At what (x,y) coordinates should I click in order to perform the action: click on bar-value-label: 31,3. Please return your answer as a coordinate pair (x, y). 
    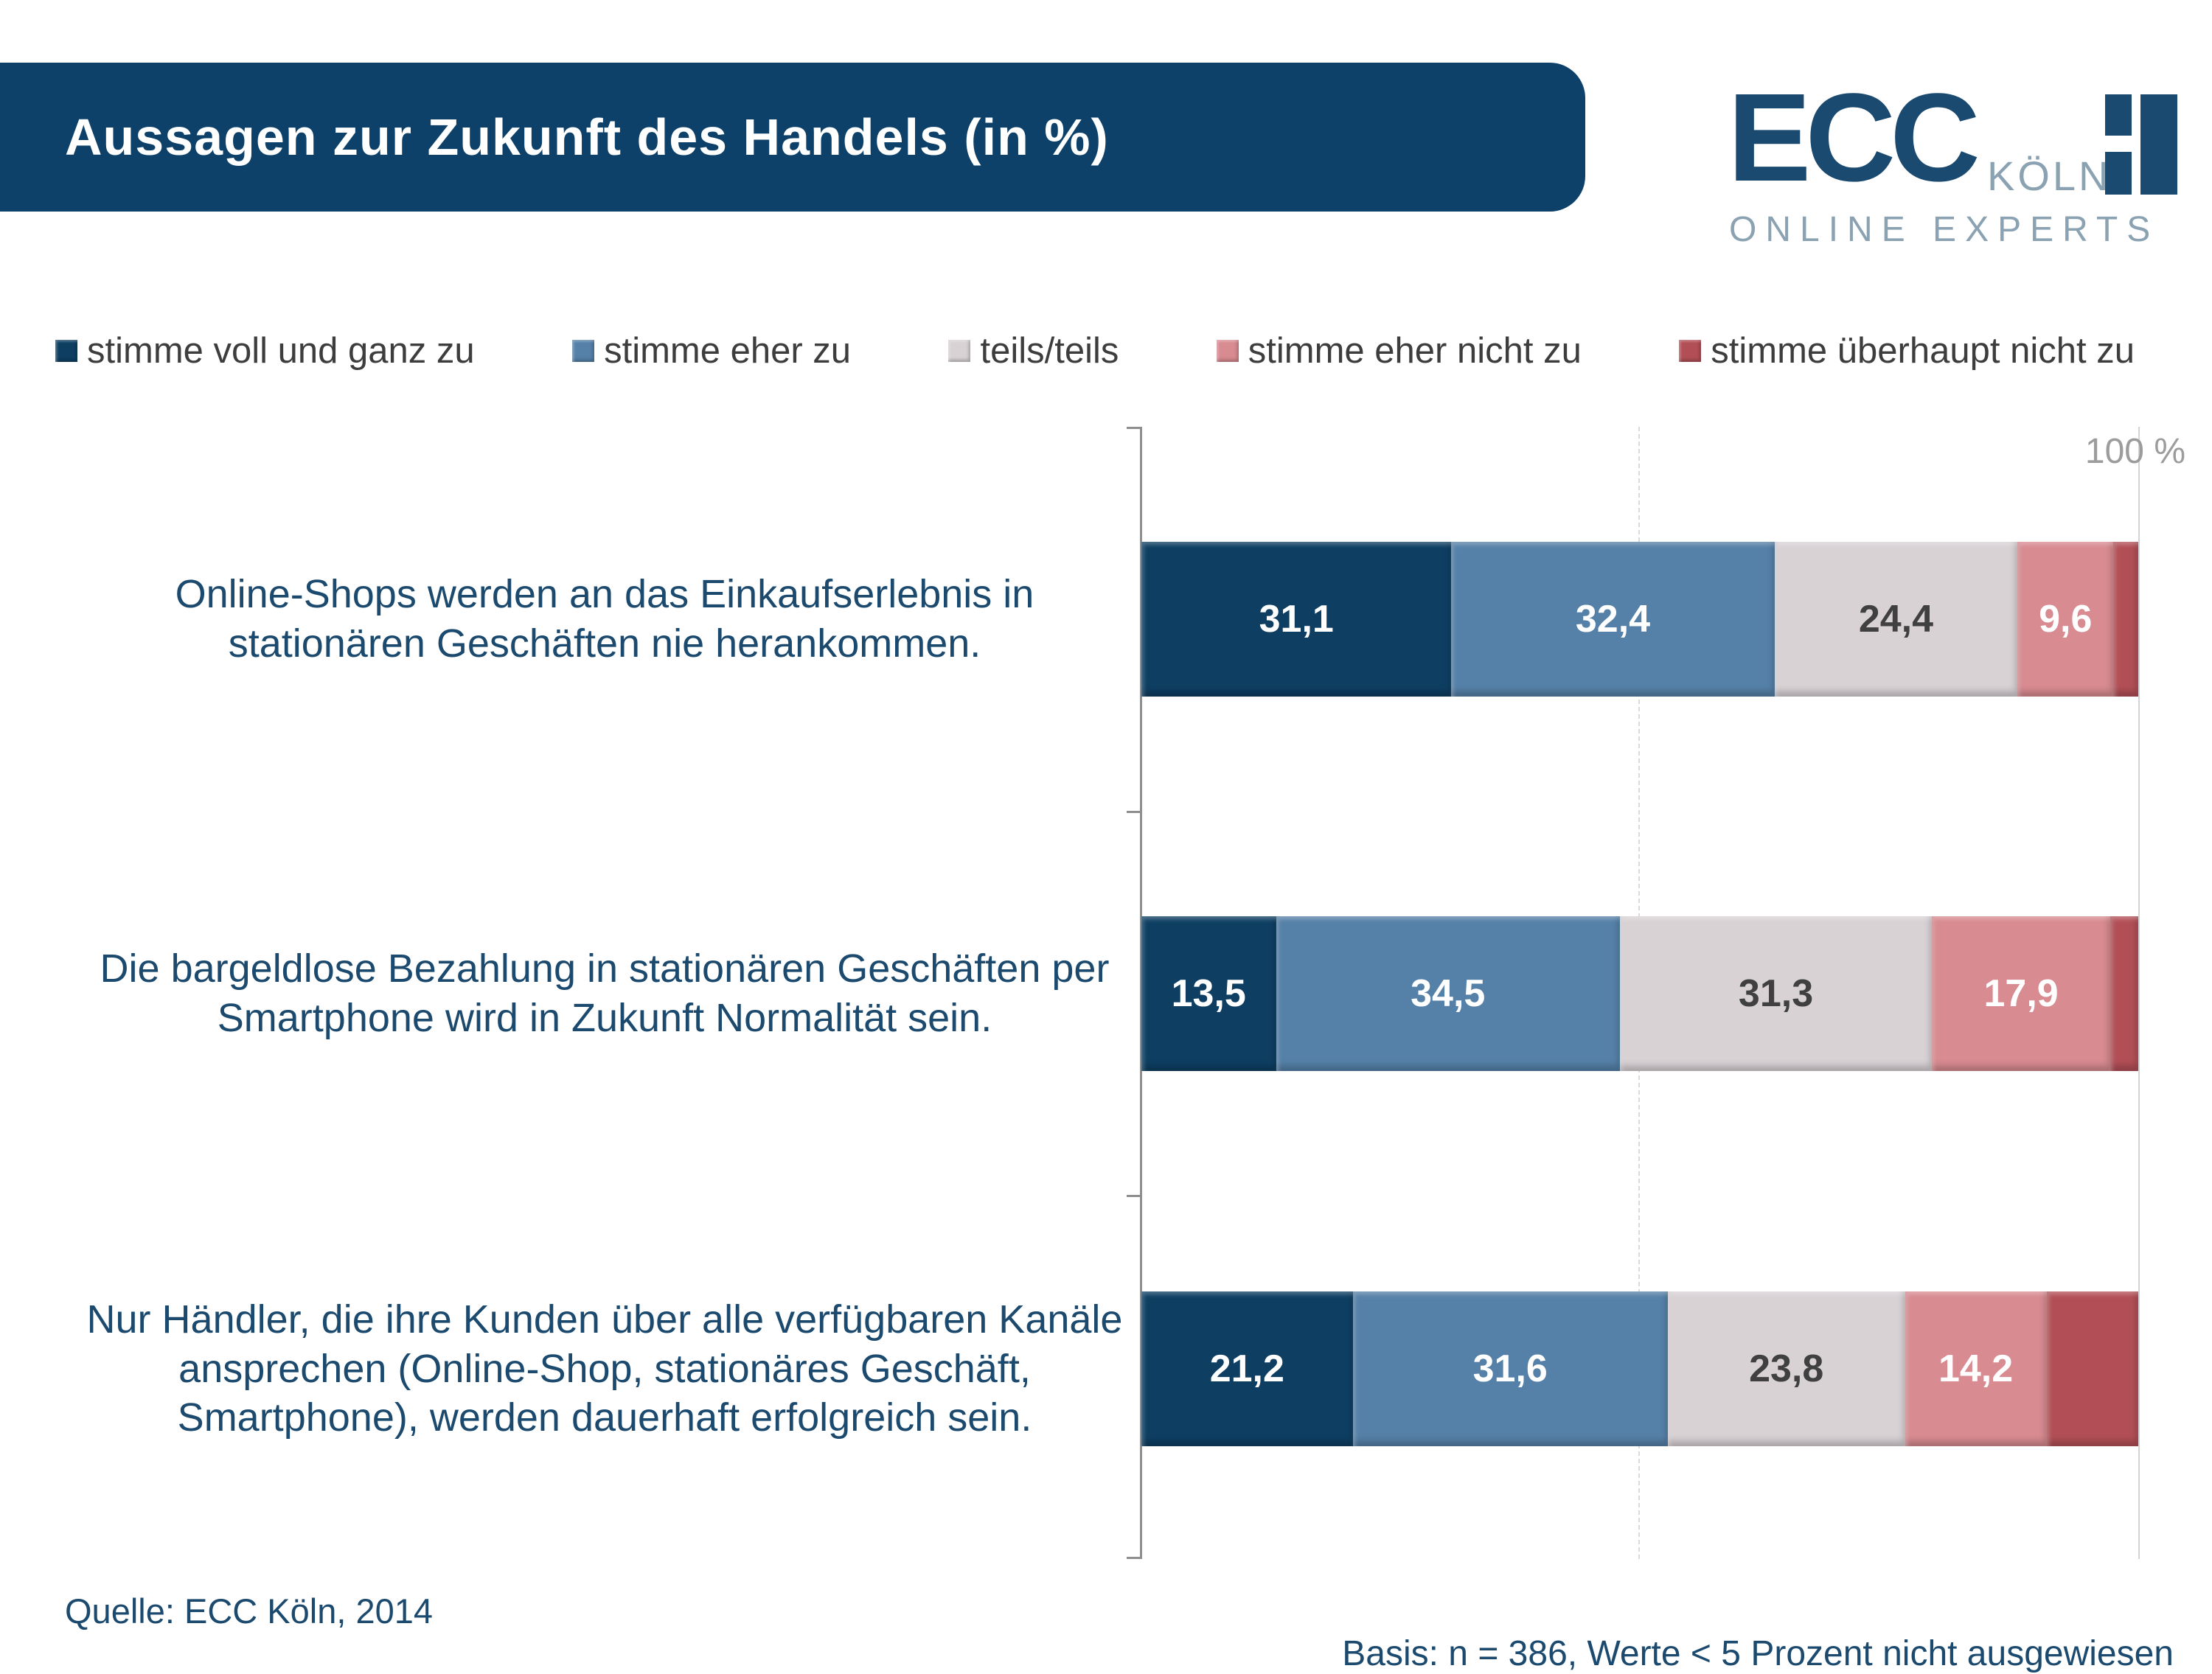
    Looking at the image, I should click on (1776, 993).